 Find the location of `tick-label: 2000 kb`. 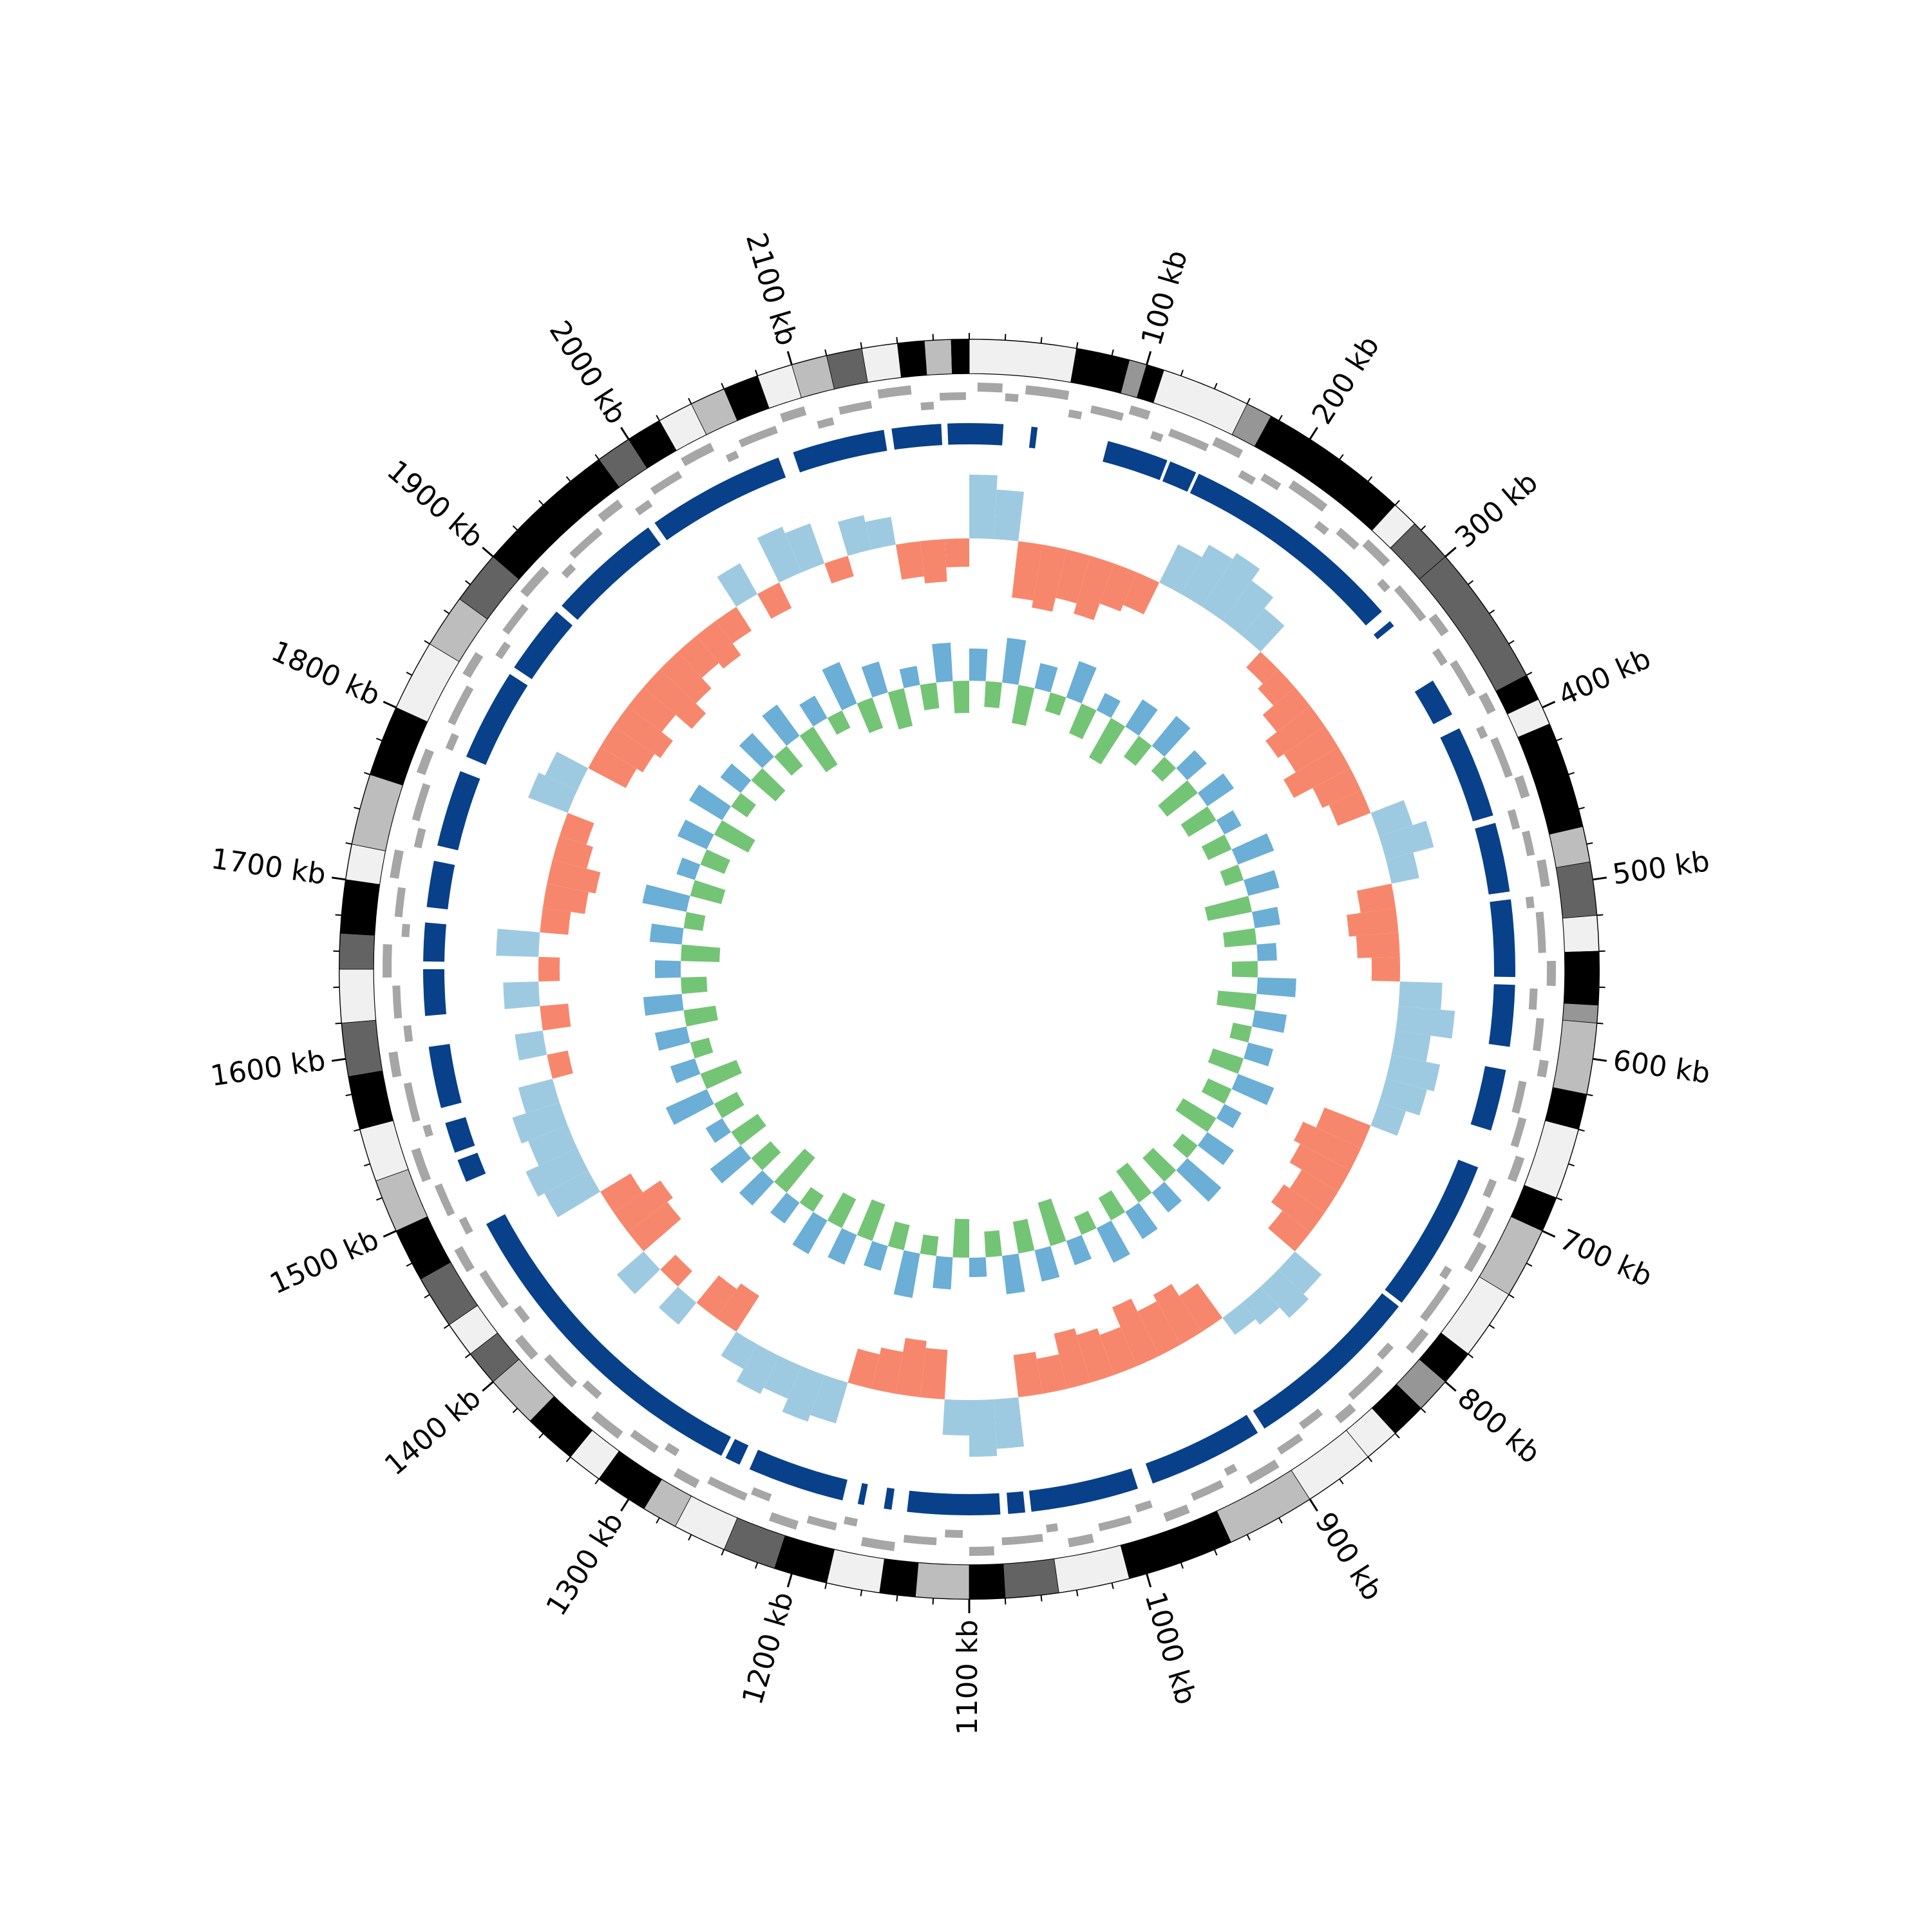

tick-label: 2000 kb is located at coordinates (588, 372).